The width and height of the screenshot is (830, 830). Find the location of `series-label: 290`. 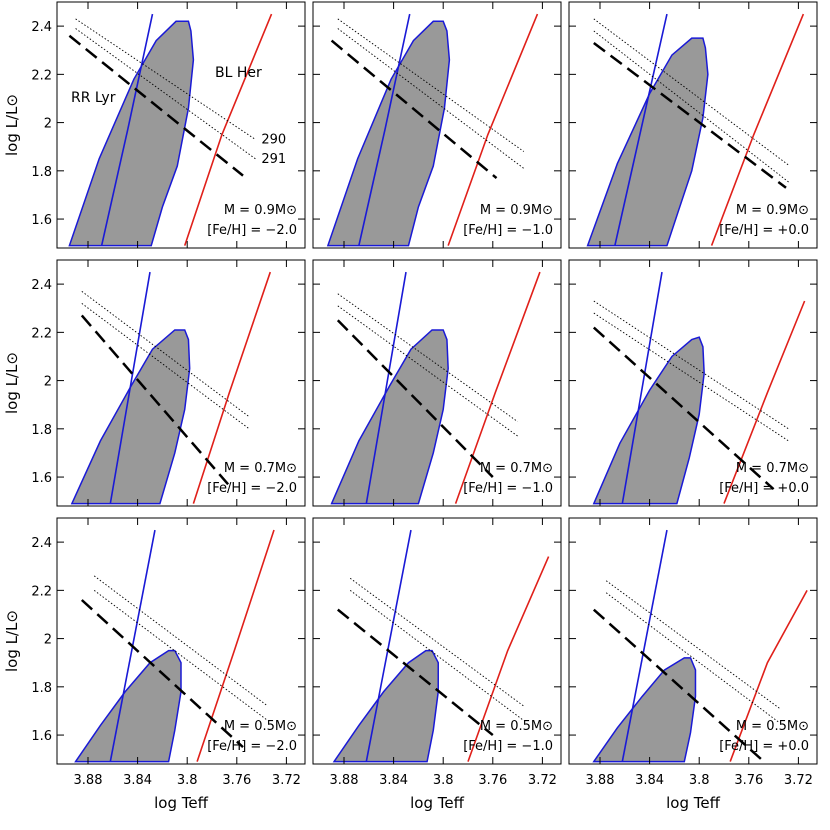

series-label: 290 is located at coordinates (273, 139).